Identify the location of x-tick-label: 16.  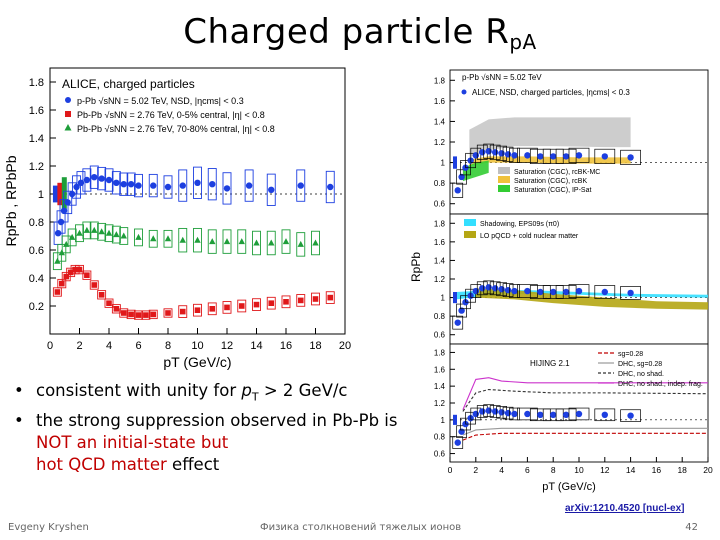
(286, 346).